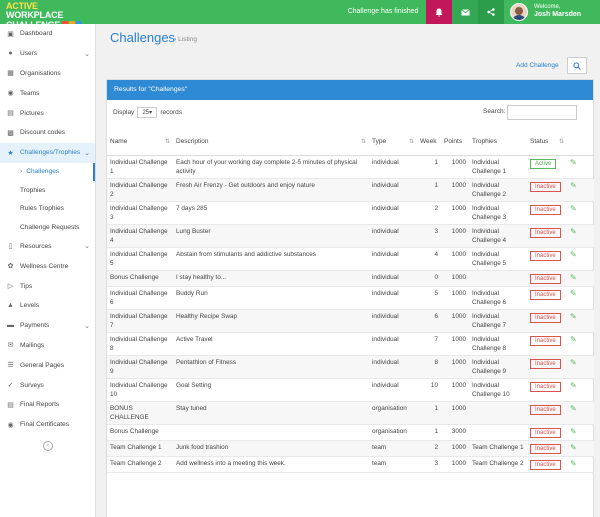 This screenshot has height=517, width=600. Describe the element at coordinates (48, 326) in the screenshot. I see `sidebar-item-payments: ▬ Payments ⌄` at that location.